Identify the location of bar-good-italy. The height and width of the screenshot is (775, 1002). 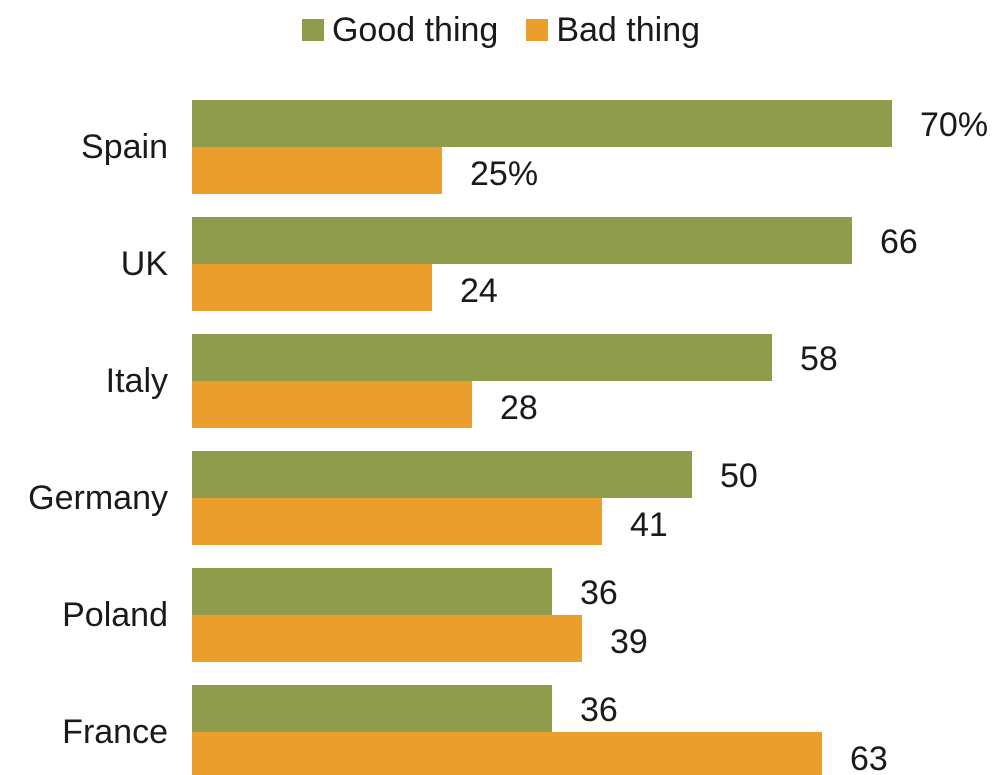
(482, 357).